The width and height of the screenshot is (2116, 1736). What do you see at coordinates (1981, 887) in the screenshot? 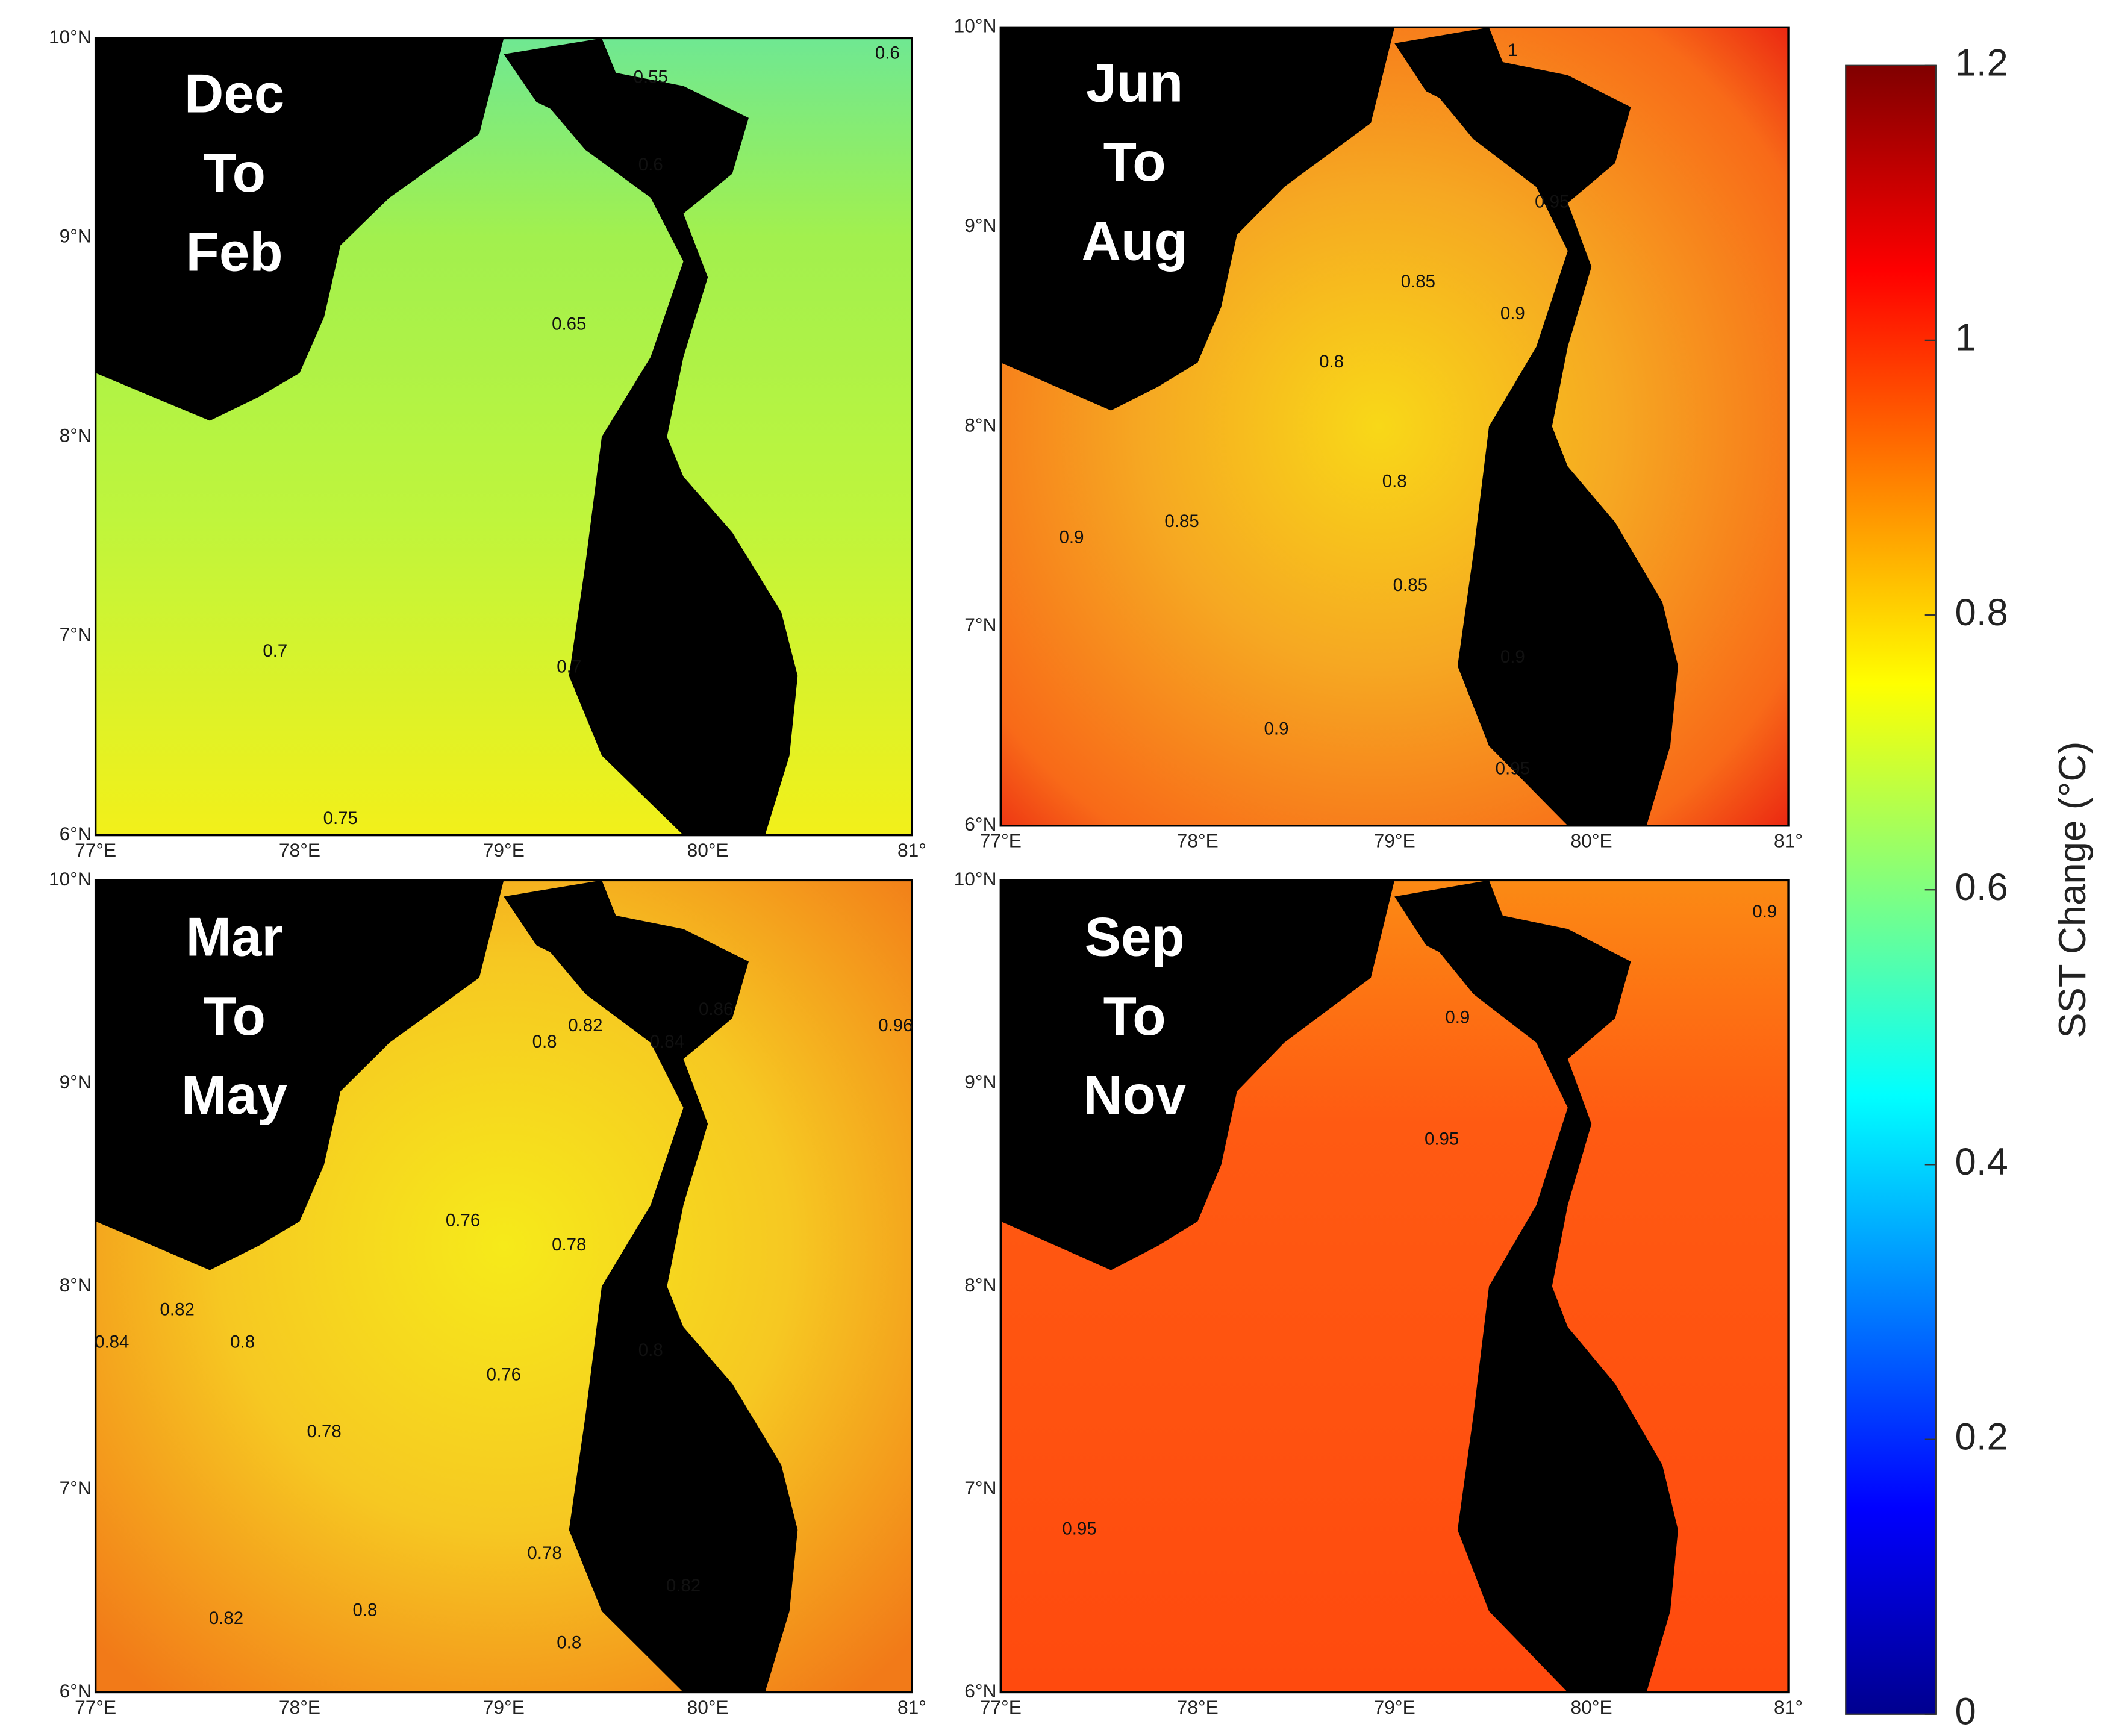
I see `colorbar-tick-label: 0.6` at bounding box center [1981, 887].